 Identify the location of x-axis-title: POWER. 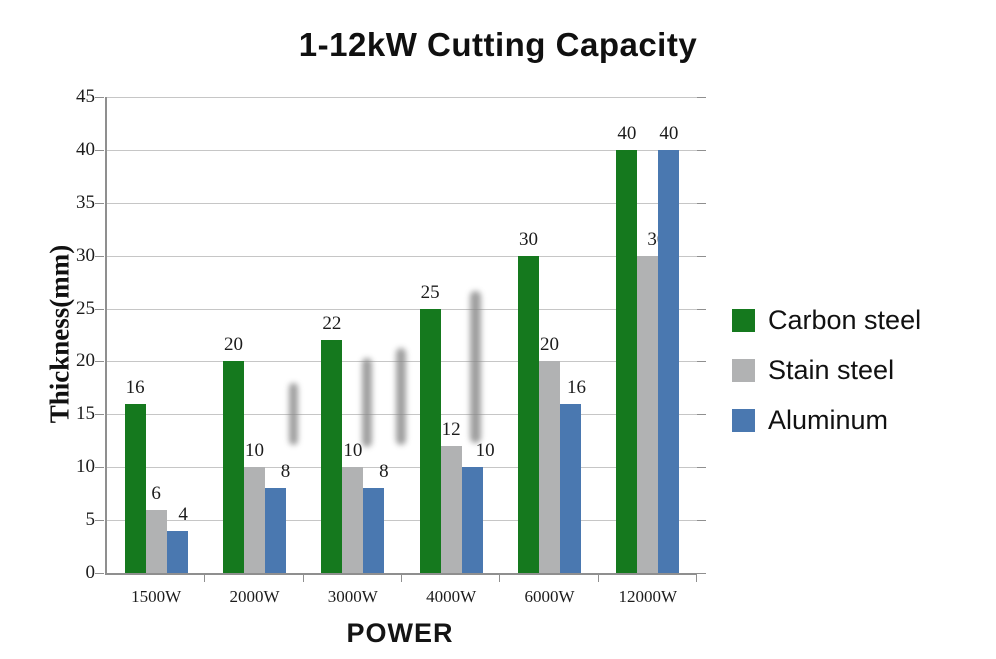
(400, 633).